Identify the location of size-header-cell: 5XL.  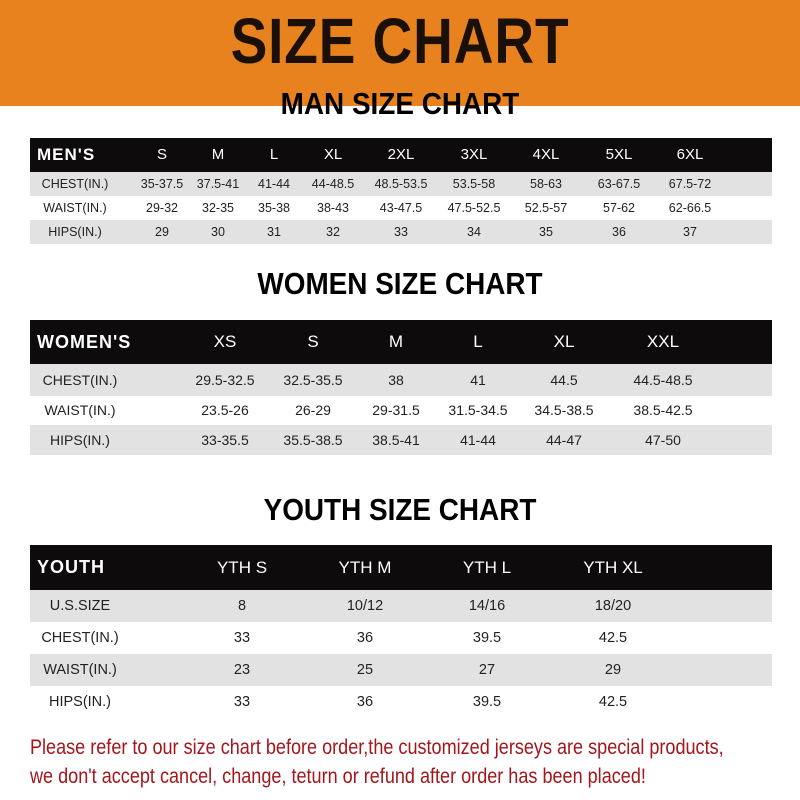
(619, 154).